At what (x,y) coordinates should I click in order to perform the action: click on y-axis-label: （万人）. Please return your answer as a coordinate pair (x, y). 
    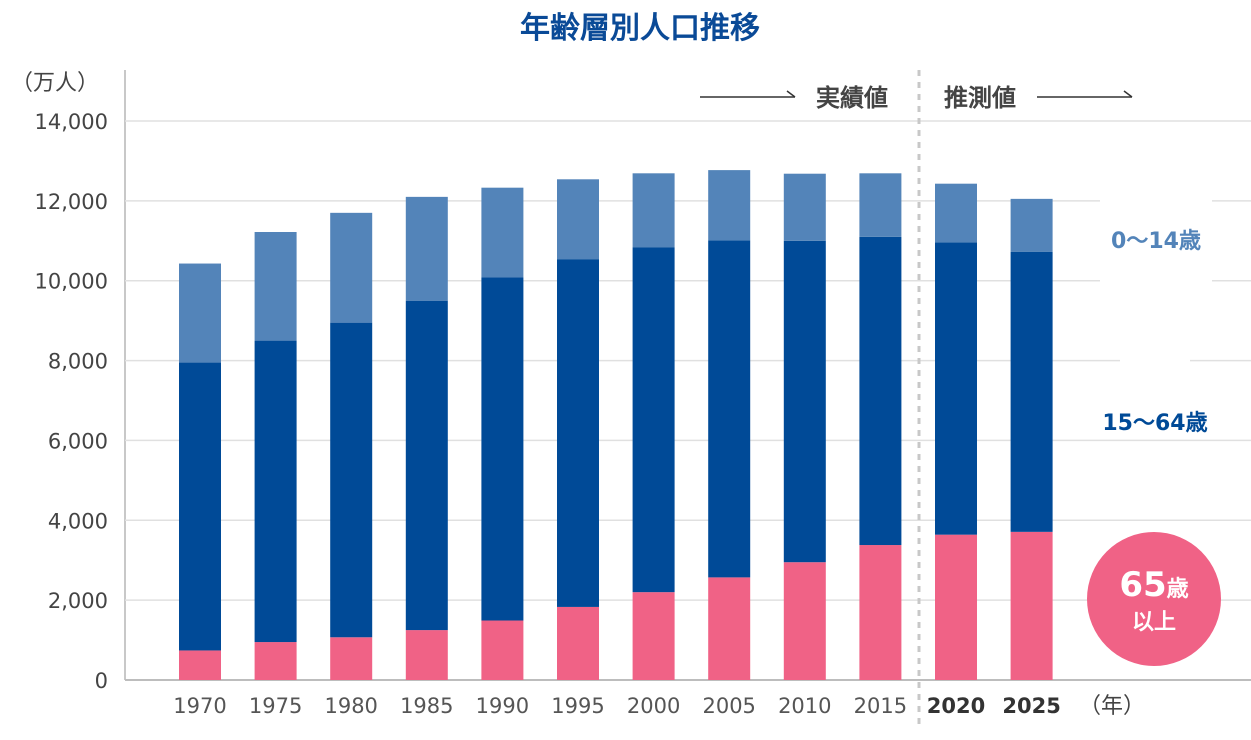
    Looking at the image, I should click on (55, 83).